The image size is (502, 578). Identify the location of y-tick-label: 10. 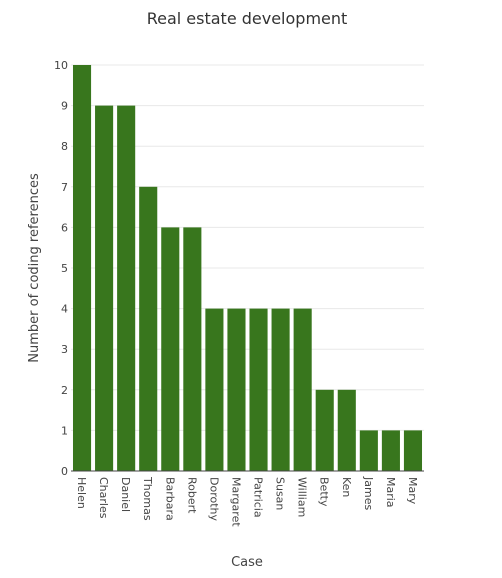
(61, 65).